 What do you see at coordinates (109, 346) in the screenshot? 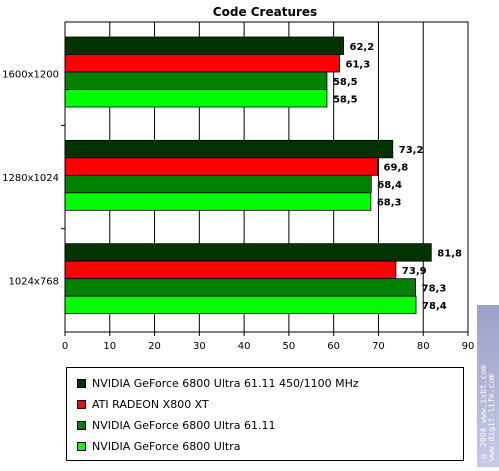
I see `x-tick-label: 10` at bounding box center [109, 346].